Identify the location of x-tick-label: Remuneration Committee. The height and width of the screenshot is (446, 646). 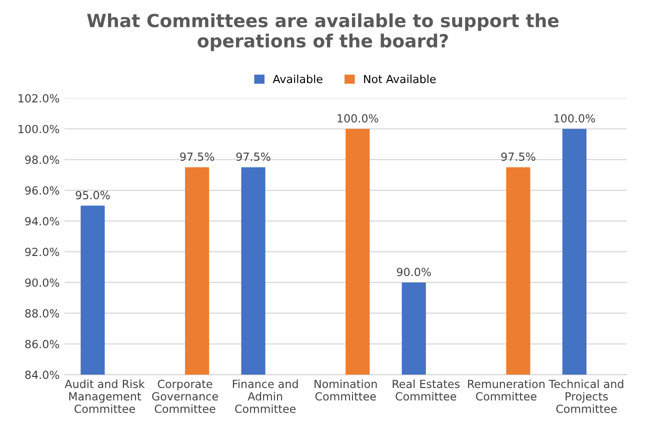
(506, 390).